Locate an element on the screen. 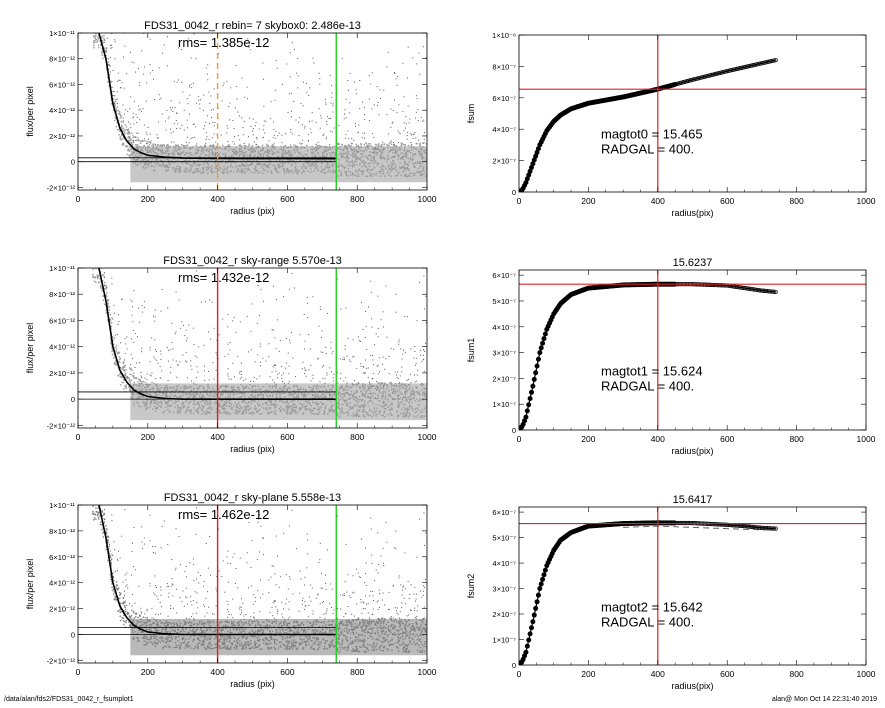  flux0-sky-band is located at coordinates (278, 164).